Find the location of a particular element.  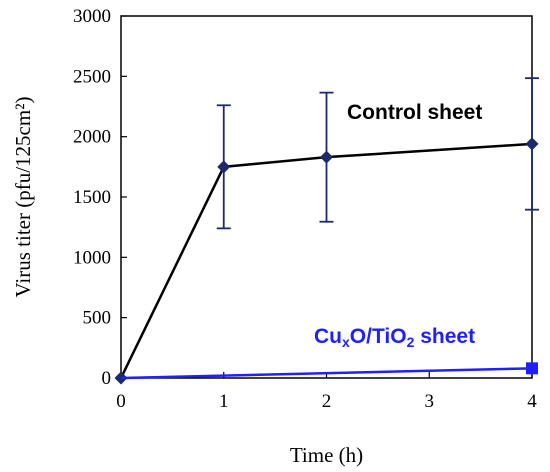

x-tick-label: 1 is located at coordinates (224, 401).